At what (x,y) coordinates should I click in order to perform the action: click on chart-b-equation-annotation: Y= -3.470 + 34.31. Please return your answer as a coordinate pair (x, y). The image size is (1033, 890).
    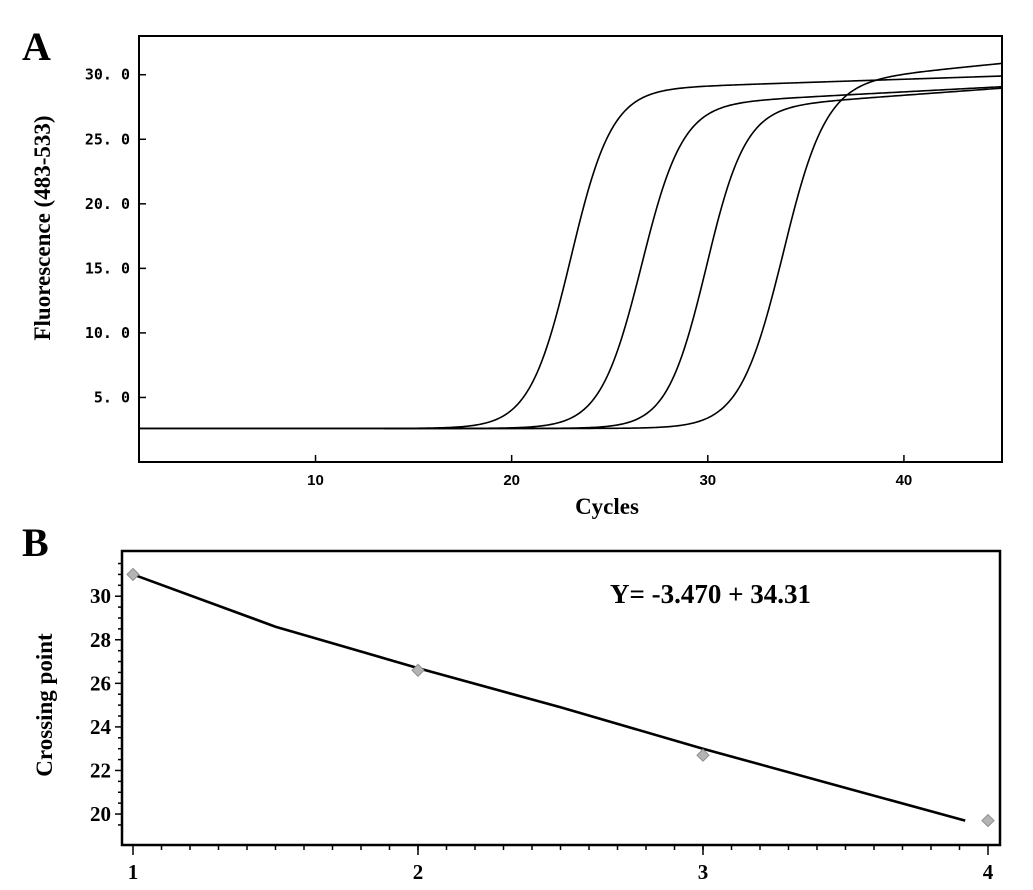
    Looking at the image, I should click on (710, 594).